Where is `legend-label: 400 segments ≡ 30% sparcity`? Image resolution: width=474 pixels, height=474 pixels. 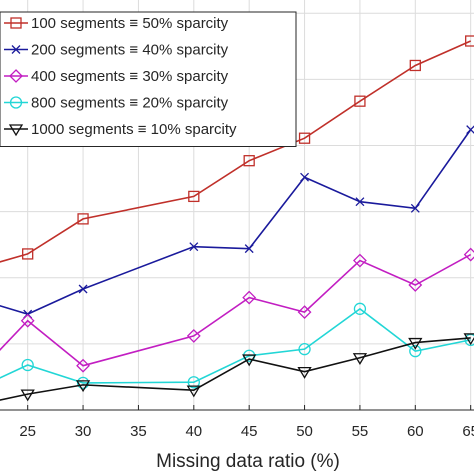 legend-label: 400 segments ≡ 30% sparcity is located at coordinates (130, 76).